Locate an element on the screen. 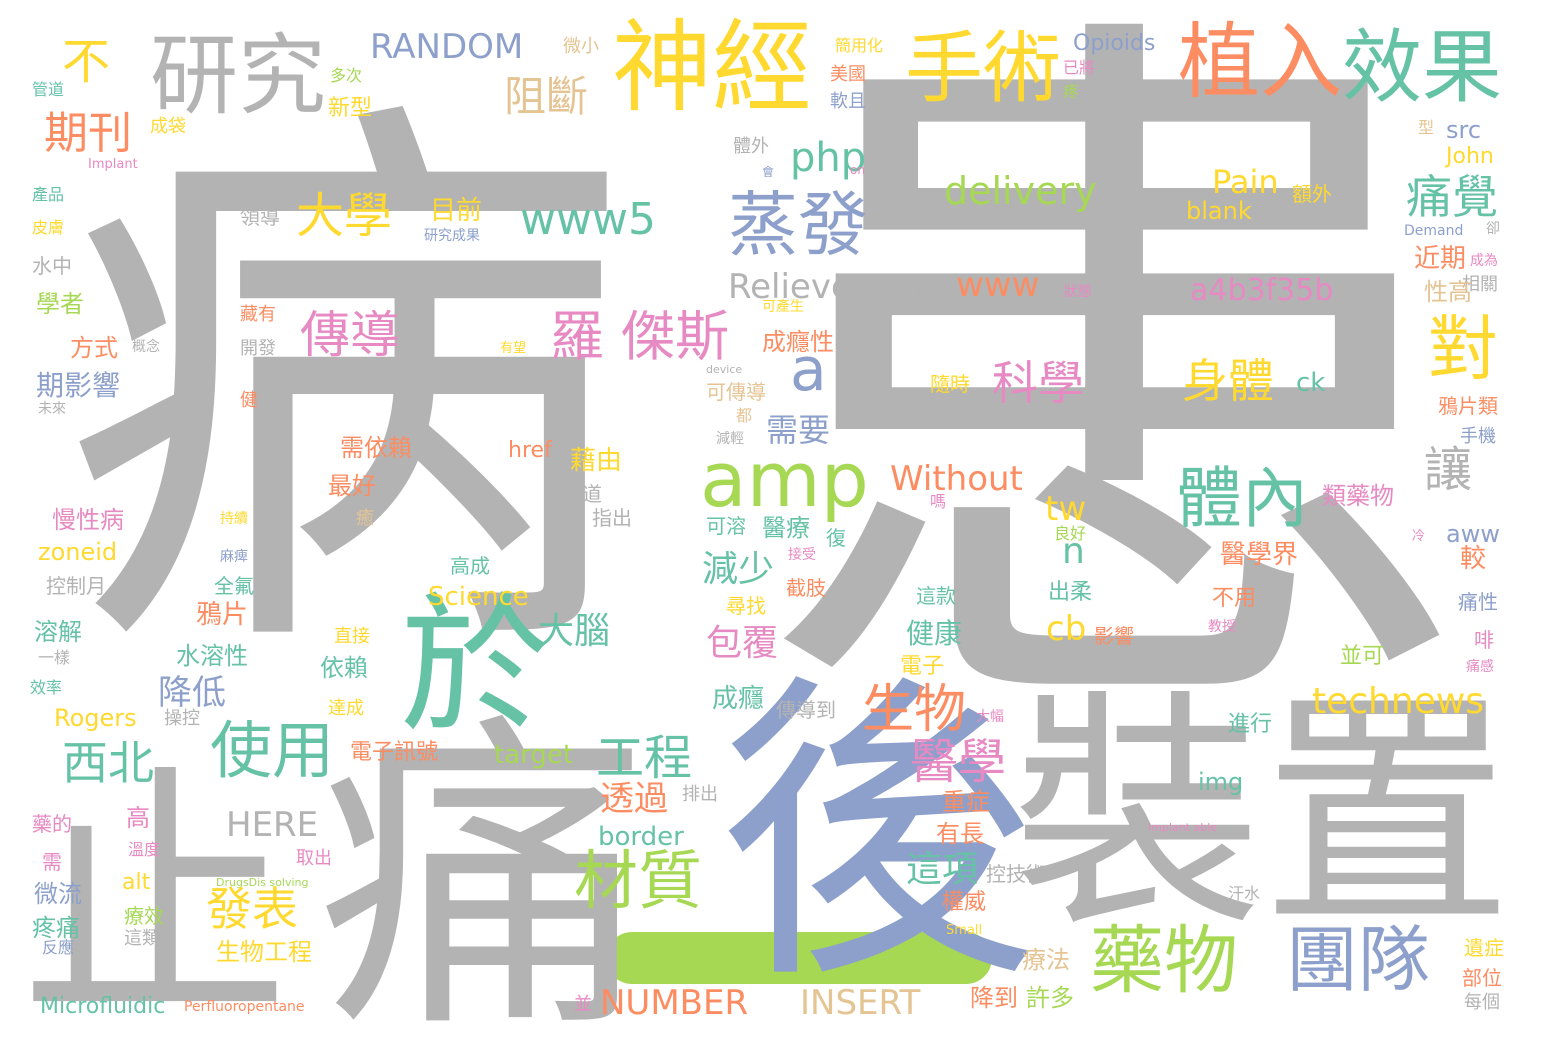  w-rongjie: 溶解 is located at coordinates (58, 632).